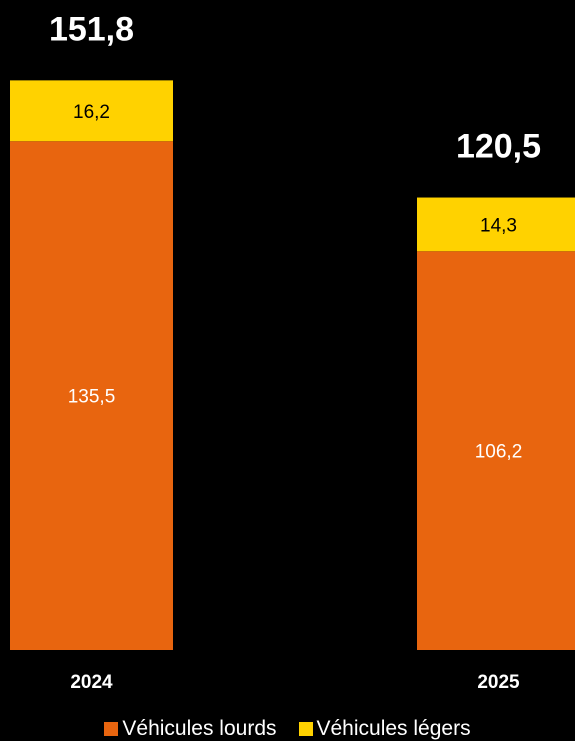 The height and width of the screenshot is (741, 575). Describe the element at coordinates (305, 728) in the screenshot. I see `legend-swatch-light-vehicles` at that location.